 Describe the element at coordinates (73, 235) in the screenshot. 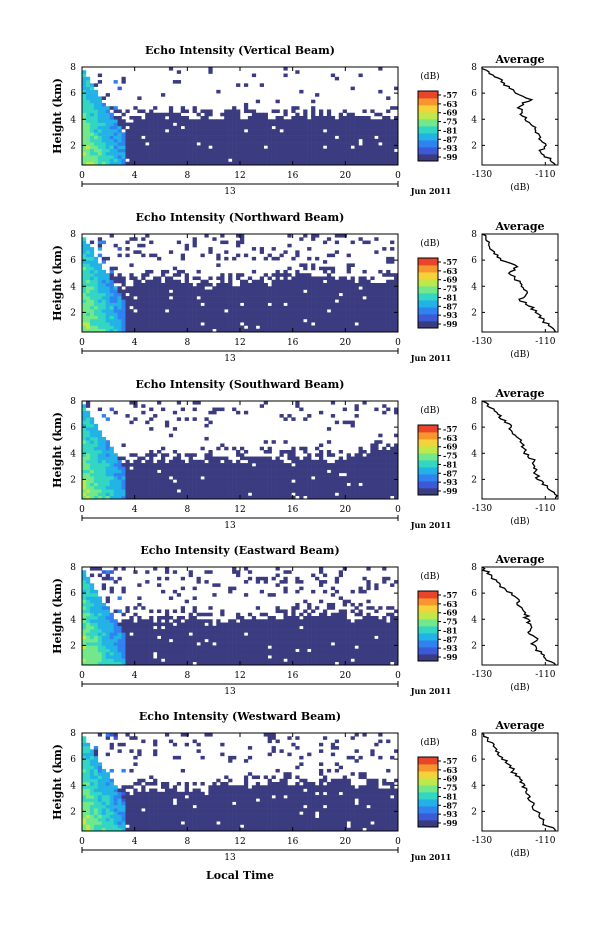

I see `y-tick-label: 8` at that location.